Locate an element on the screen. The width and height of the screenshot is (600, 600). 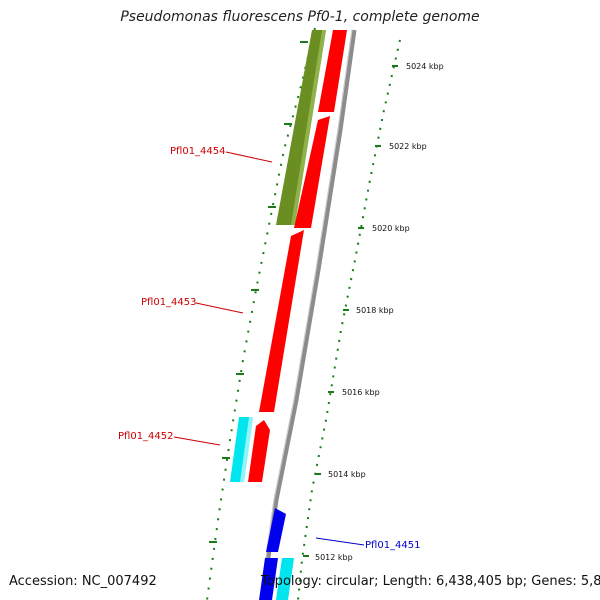
cyan-gene-feature-shade is located at coordinates (246, 449).